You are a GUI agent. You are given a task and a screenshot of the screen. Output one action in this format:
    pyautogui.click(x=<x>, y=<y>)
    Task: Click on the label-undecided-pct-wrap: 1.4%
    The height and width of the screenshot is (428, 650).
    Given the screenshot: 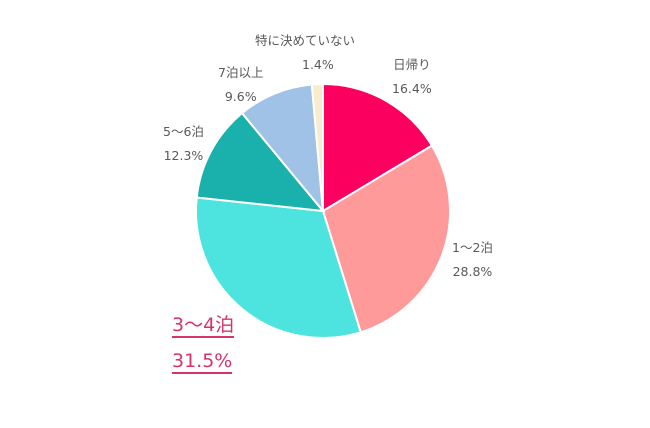 What is the action you would take?
    pyautogui.click(x=318, y=65)
    